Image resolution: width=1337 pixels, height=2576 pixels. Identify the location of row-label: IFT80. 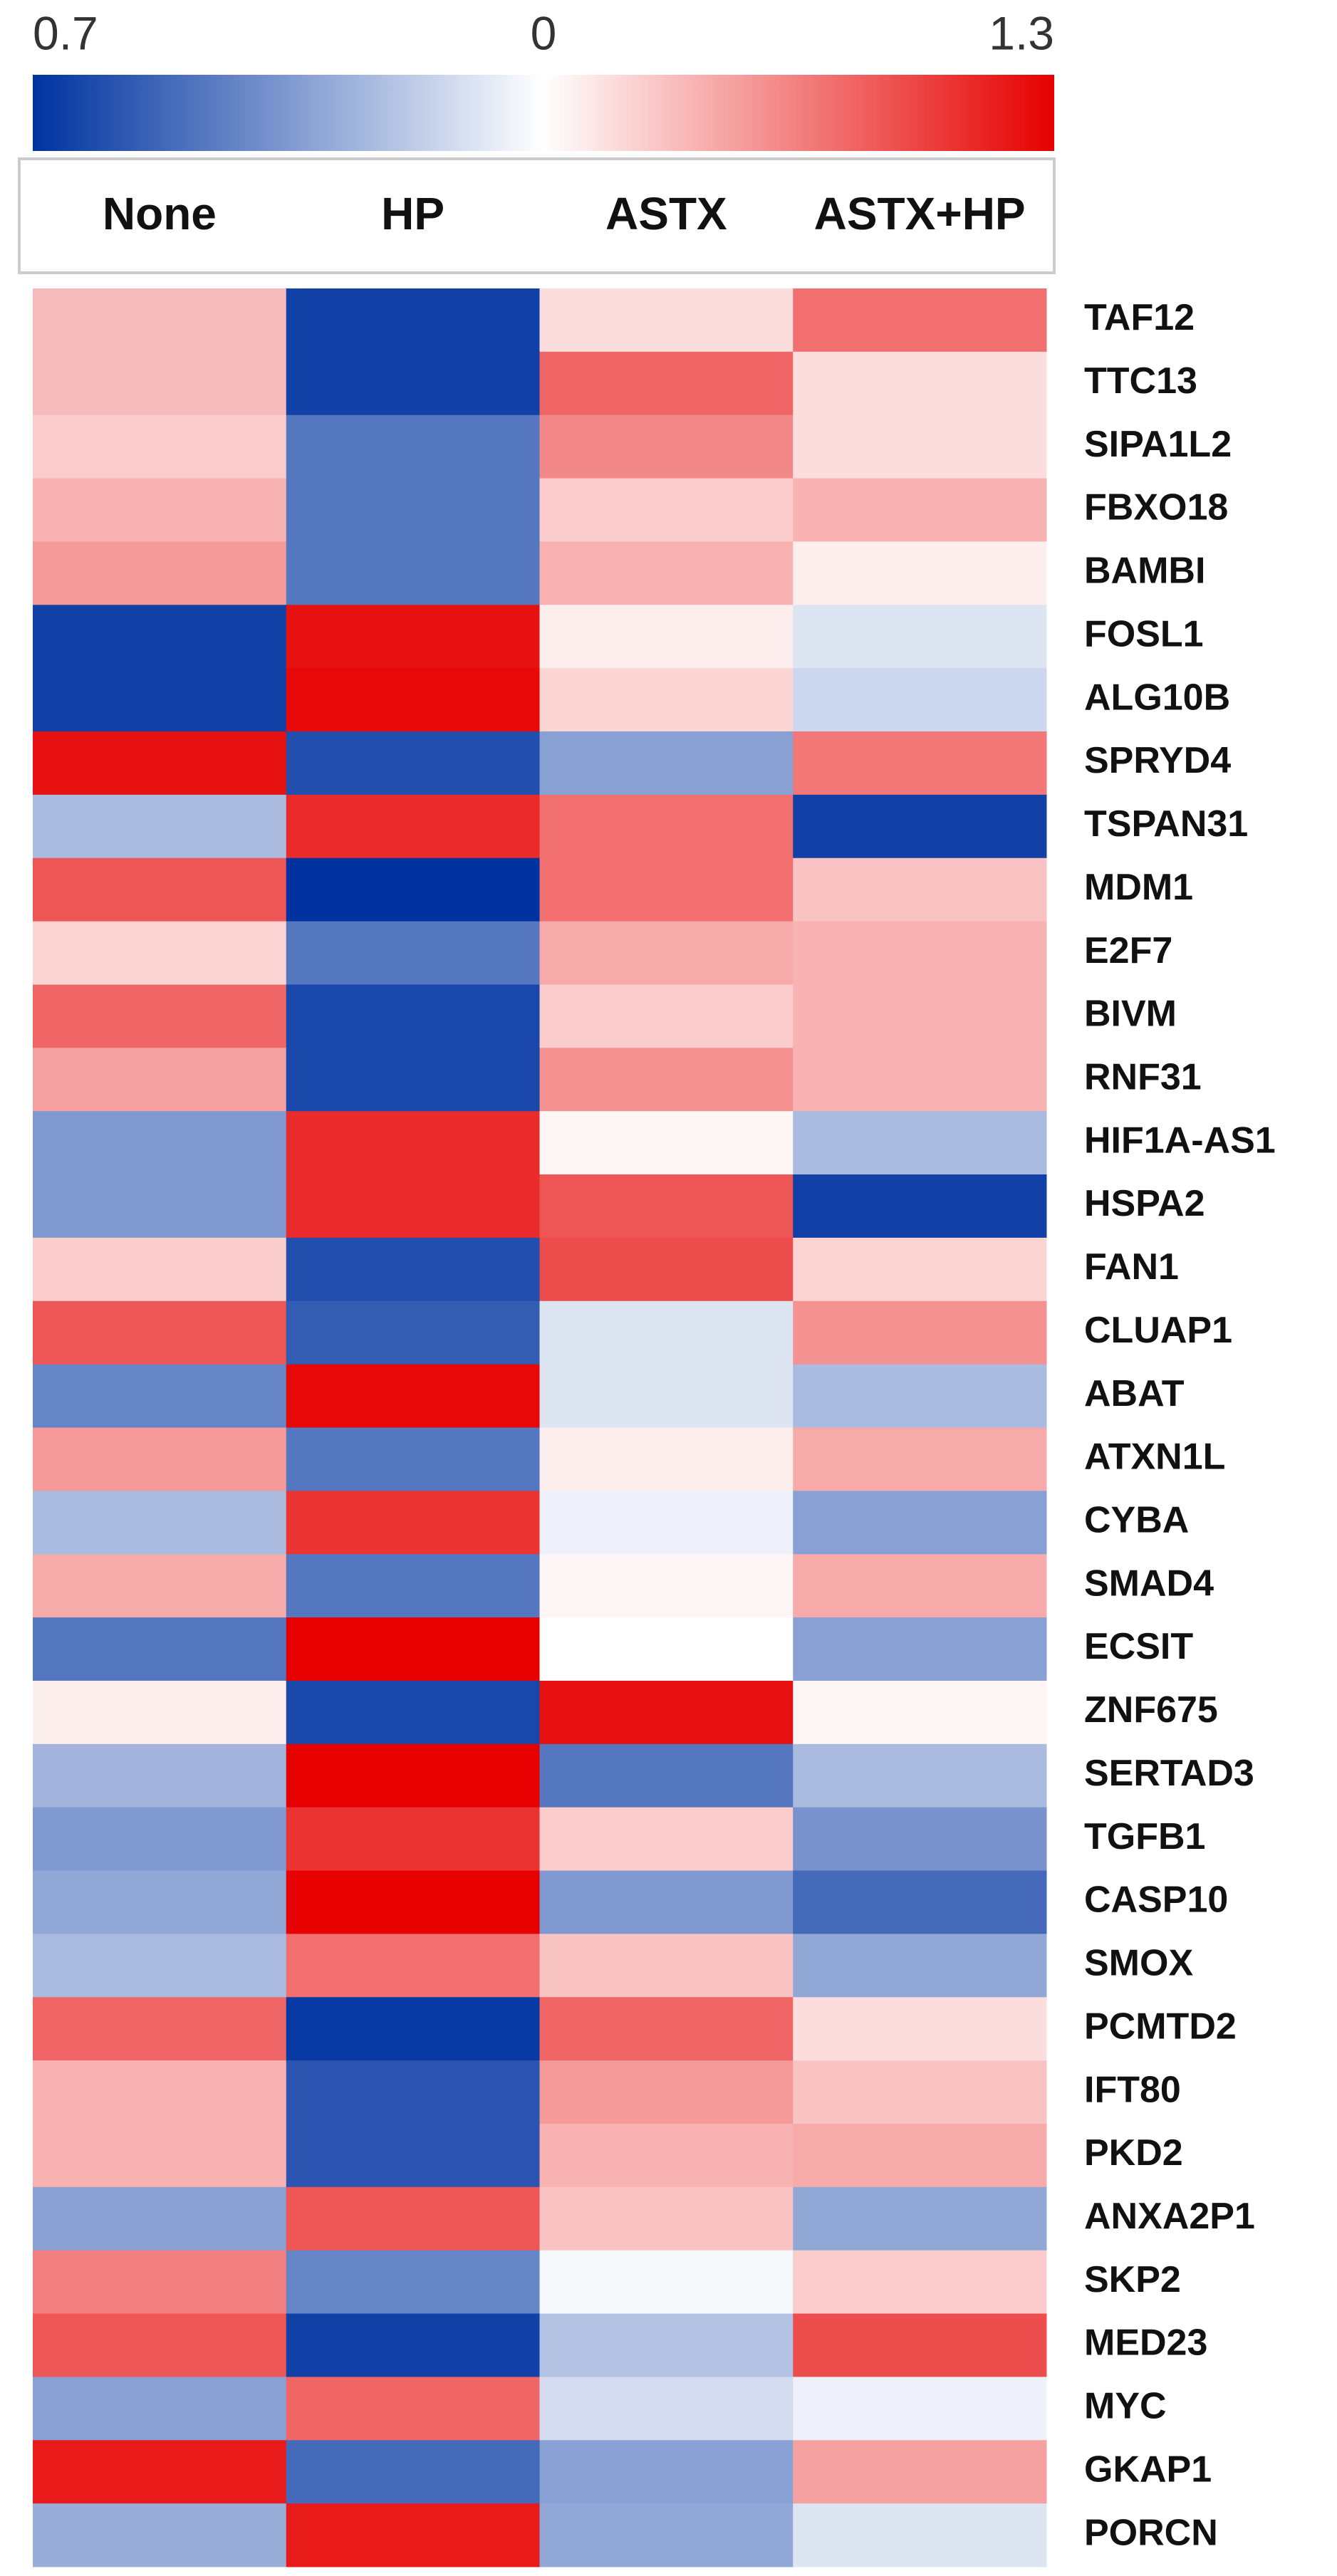
(1132, 2089).